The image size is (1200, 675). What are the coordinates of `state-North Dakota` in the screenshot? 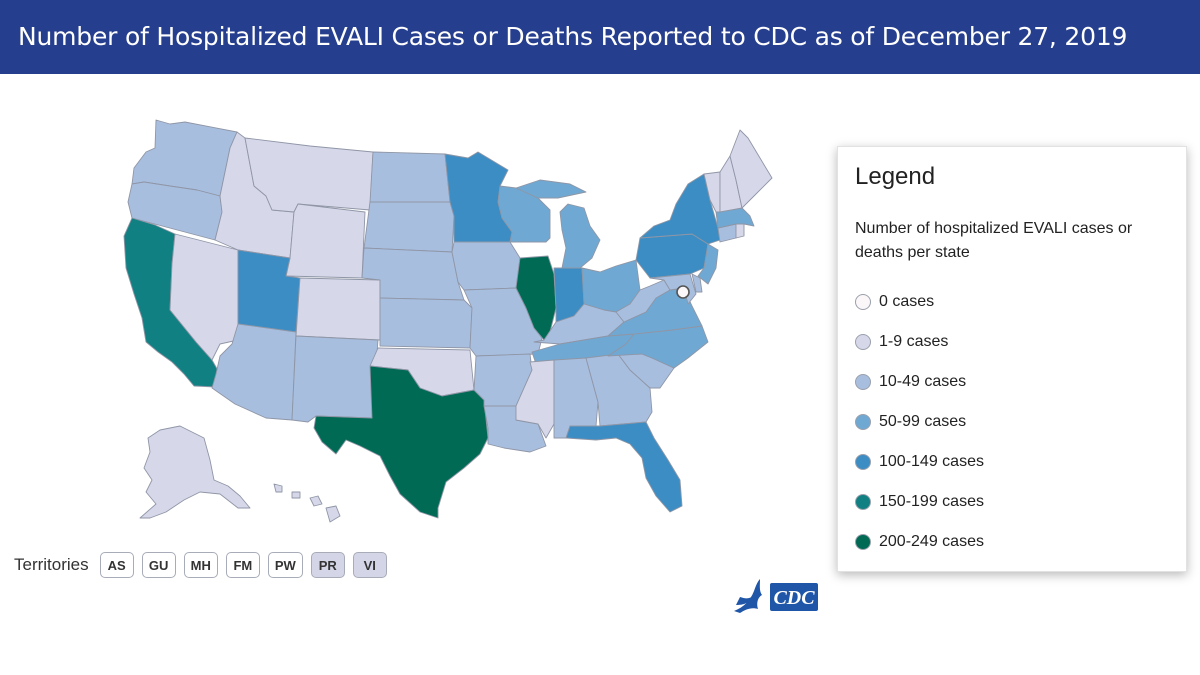 It's located at (410, 177).